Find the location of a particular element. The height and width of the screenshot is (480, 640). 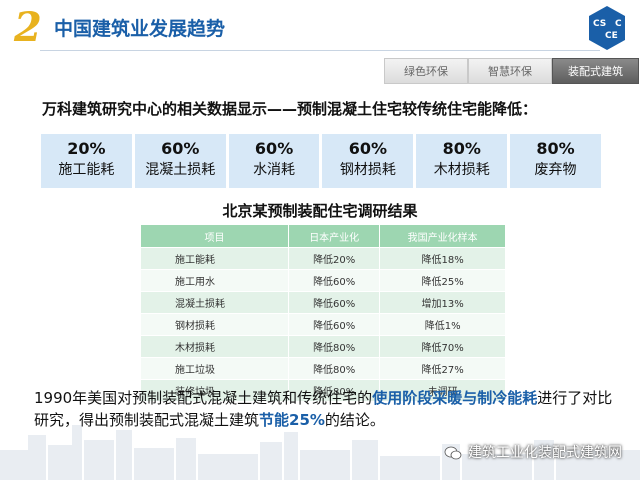

watermark-text: 建筑工业化装配式建筑网 is located at coordinates (545, 453).